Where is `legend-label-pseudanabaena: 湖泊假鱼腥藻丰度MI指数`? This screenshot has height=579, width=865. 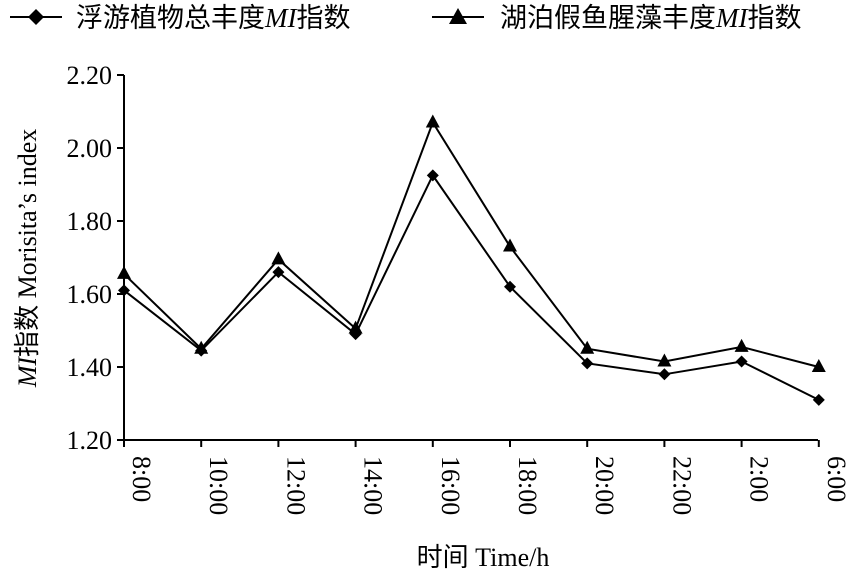
legend-label-pseudanabaena: 湖泊假鱼腥藻丰度MI指数 is located at coordinates (650, 18).